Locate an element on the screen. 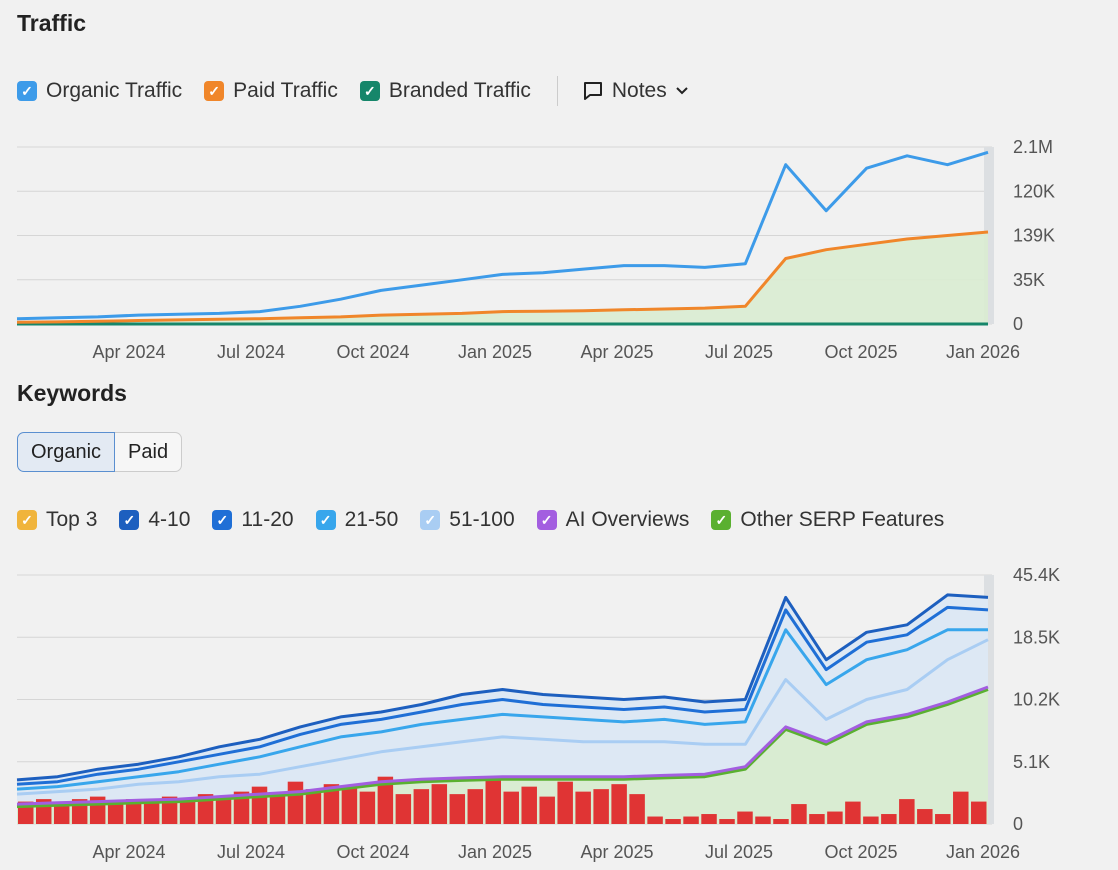  legend-organic-traffic: ✓ Organic Traffic is located at coordinates (99, 91).